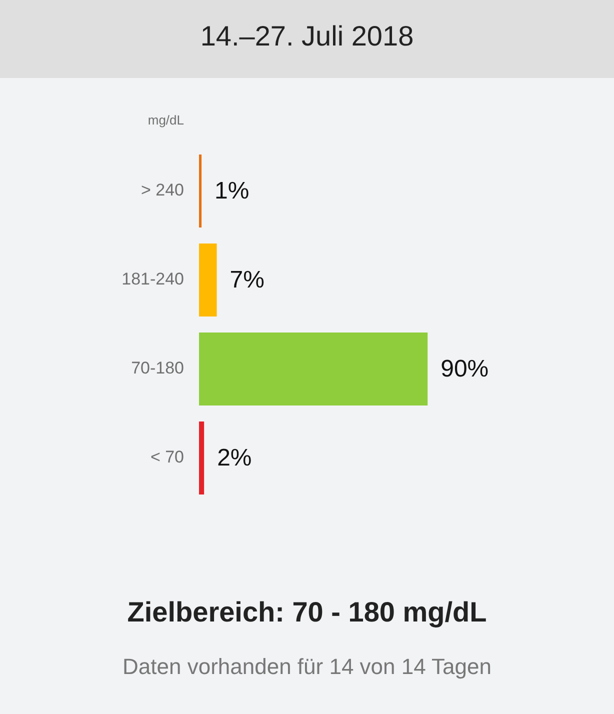 This screenshot has height=714, width=614. I want to click on y-tick-label: > 240, so click(162, 190).